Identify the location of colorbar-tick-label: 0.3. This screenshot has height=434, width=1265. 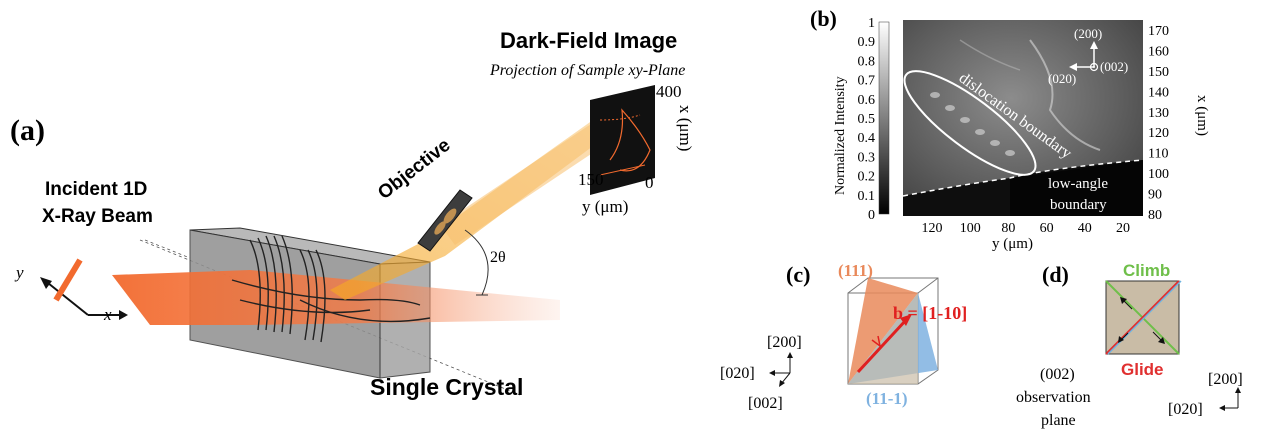
(867, 157).